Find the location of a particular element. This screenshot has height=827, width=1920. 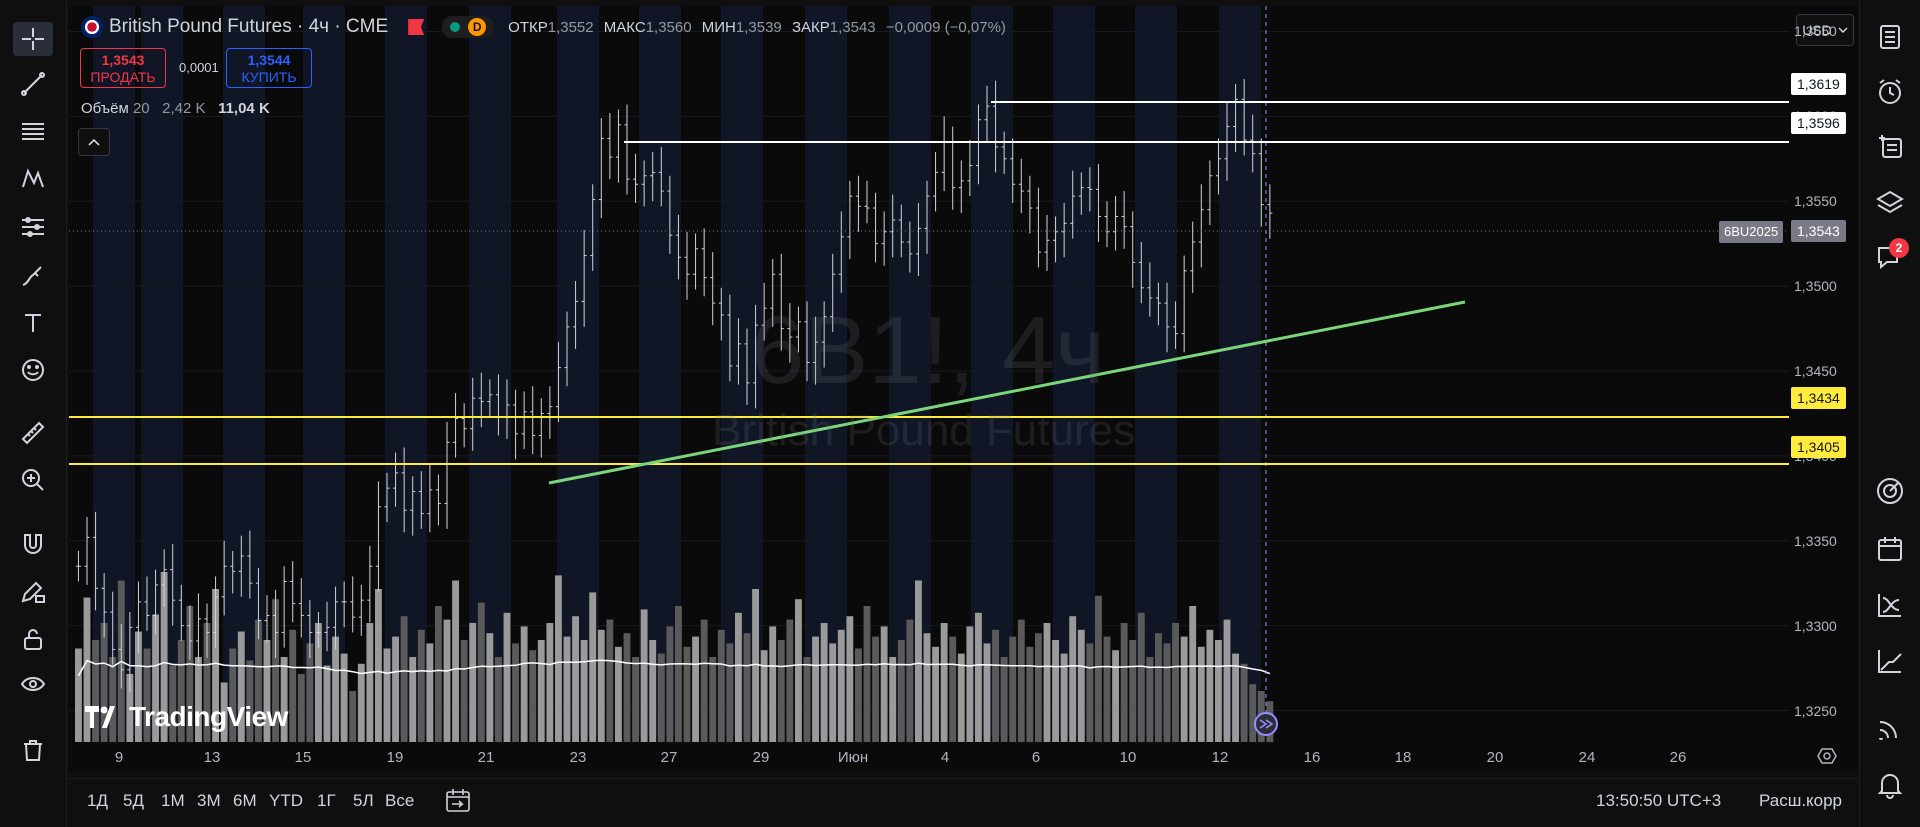

hide-drawings-button is located at coordinates (33, 684).